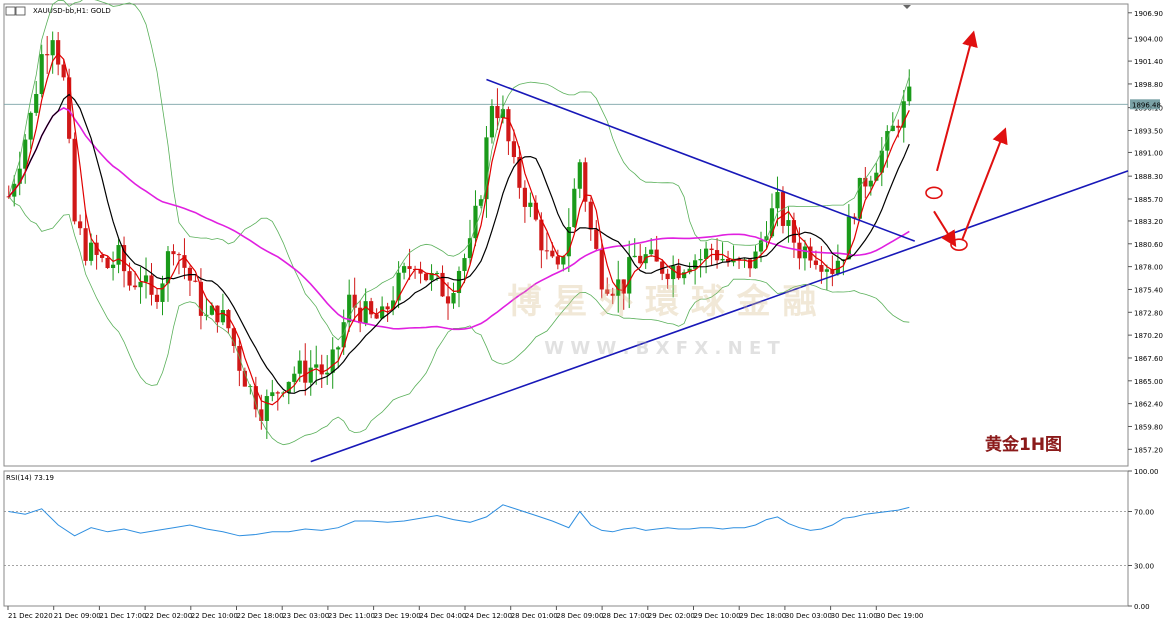 The image size is (1170, 627). What do you see at coordinates (1146, 472) in the screenshot?
I see `rsi-tick-label: 100.00` at bounding box center [1146, 472].